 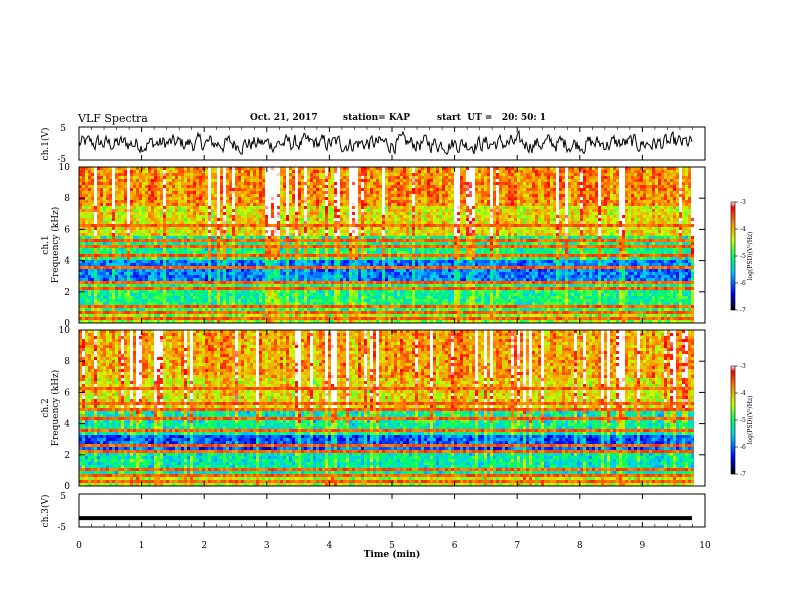 What do you see at coordinates (455, 546) in the screenshot?
I see `x-tick-label: 6` at bounding box center [455, 546].